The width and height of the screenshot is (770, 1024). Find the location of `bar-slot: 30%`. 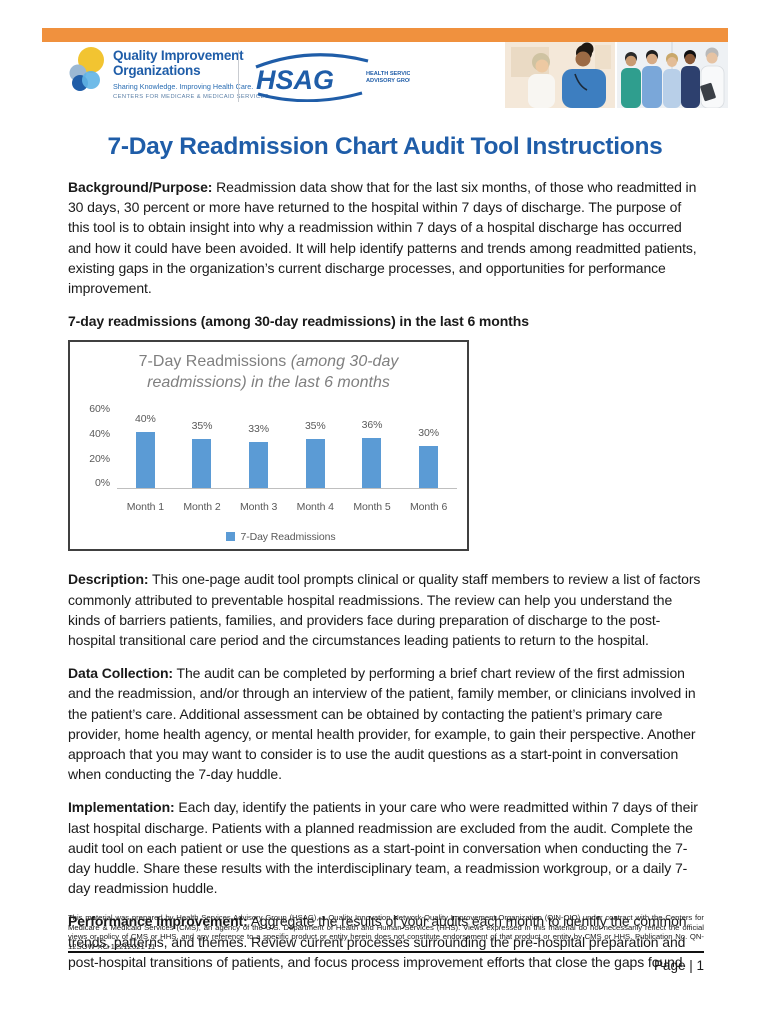

bar-slot: 30% is located at coordinates (429, 446).